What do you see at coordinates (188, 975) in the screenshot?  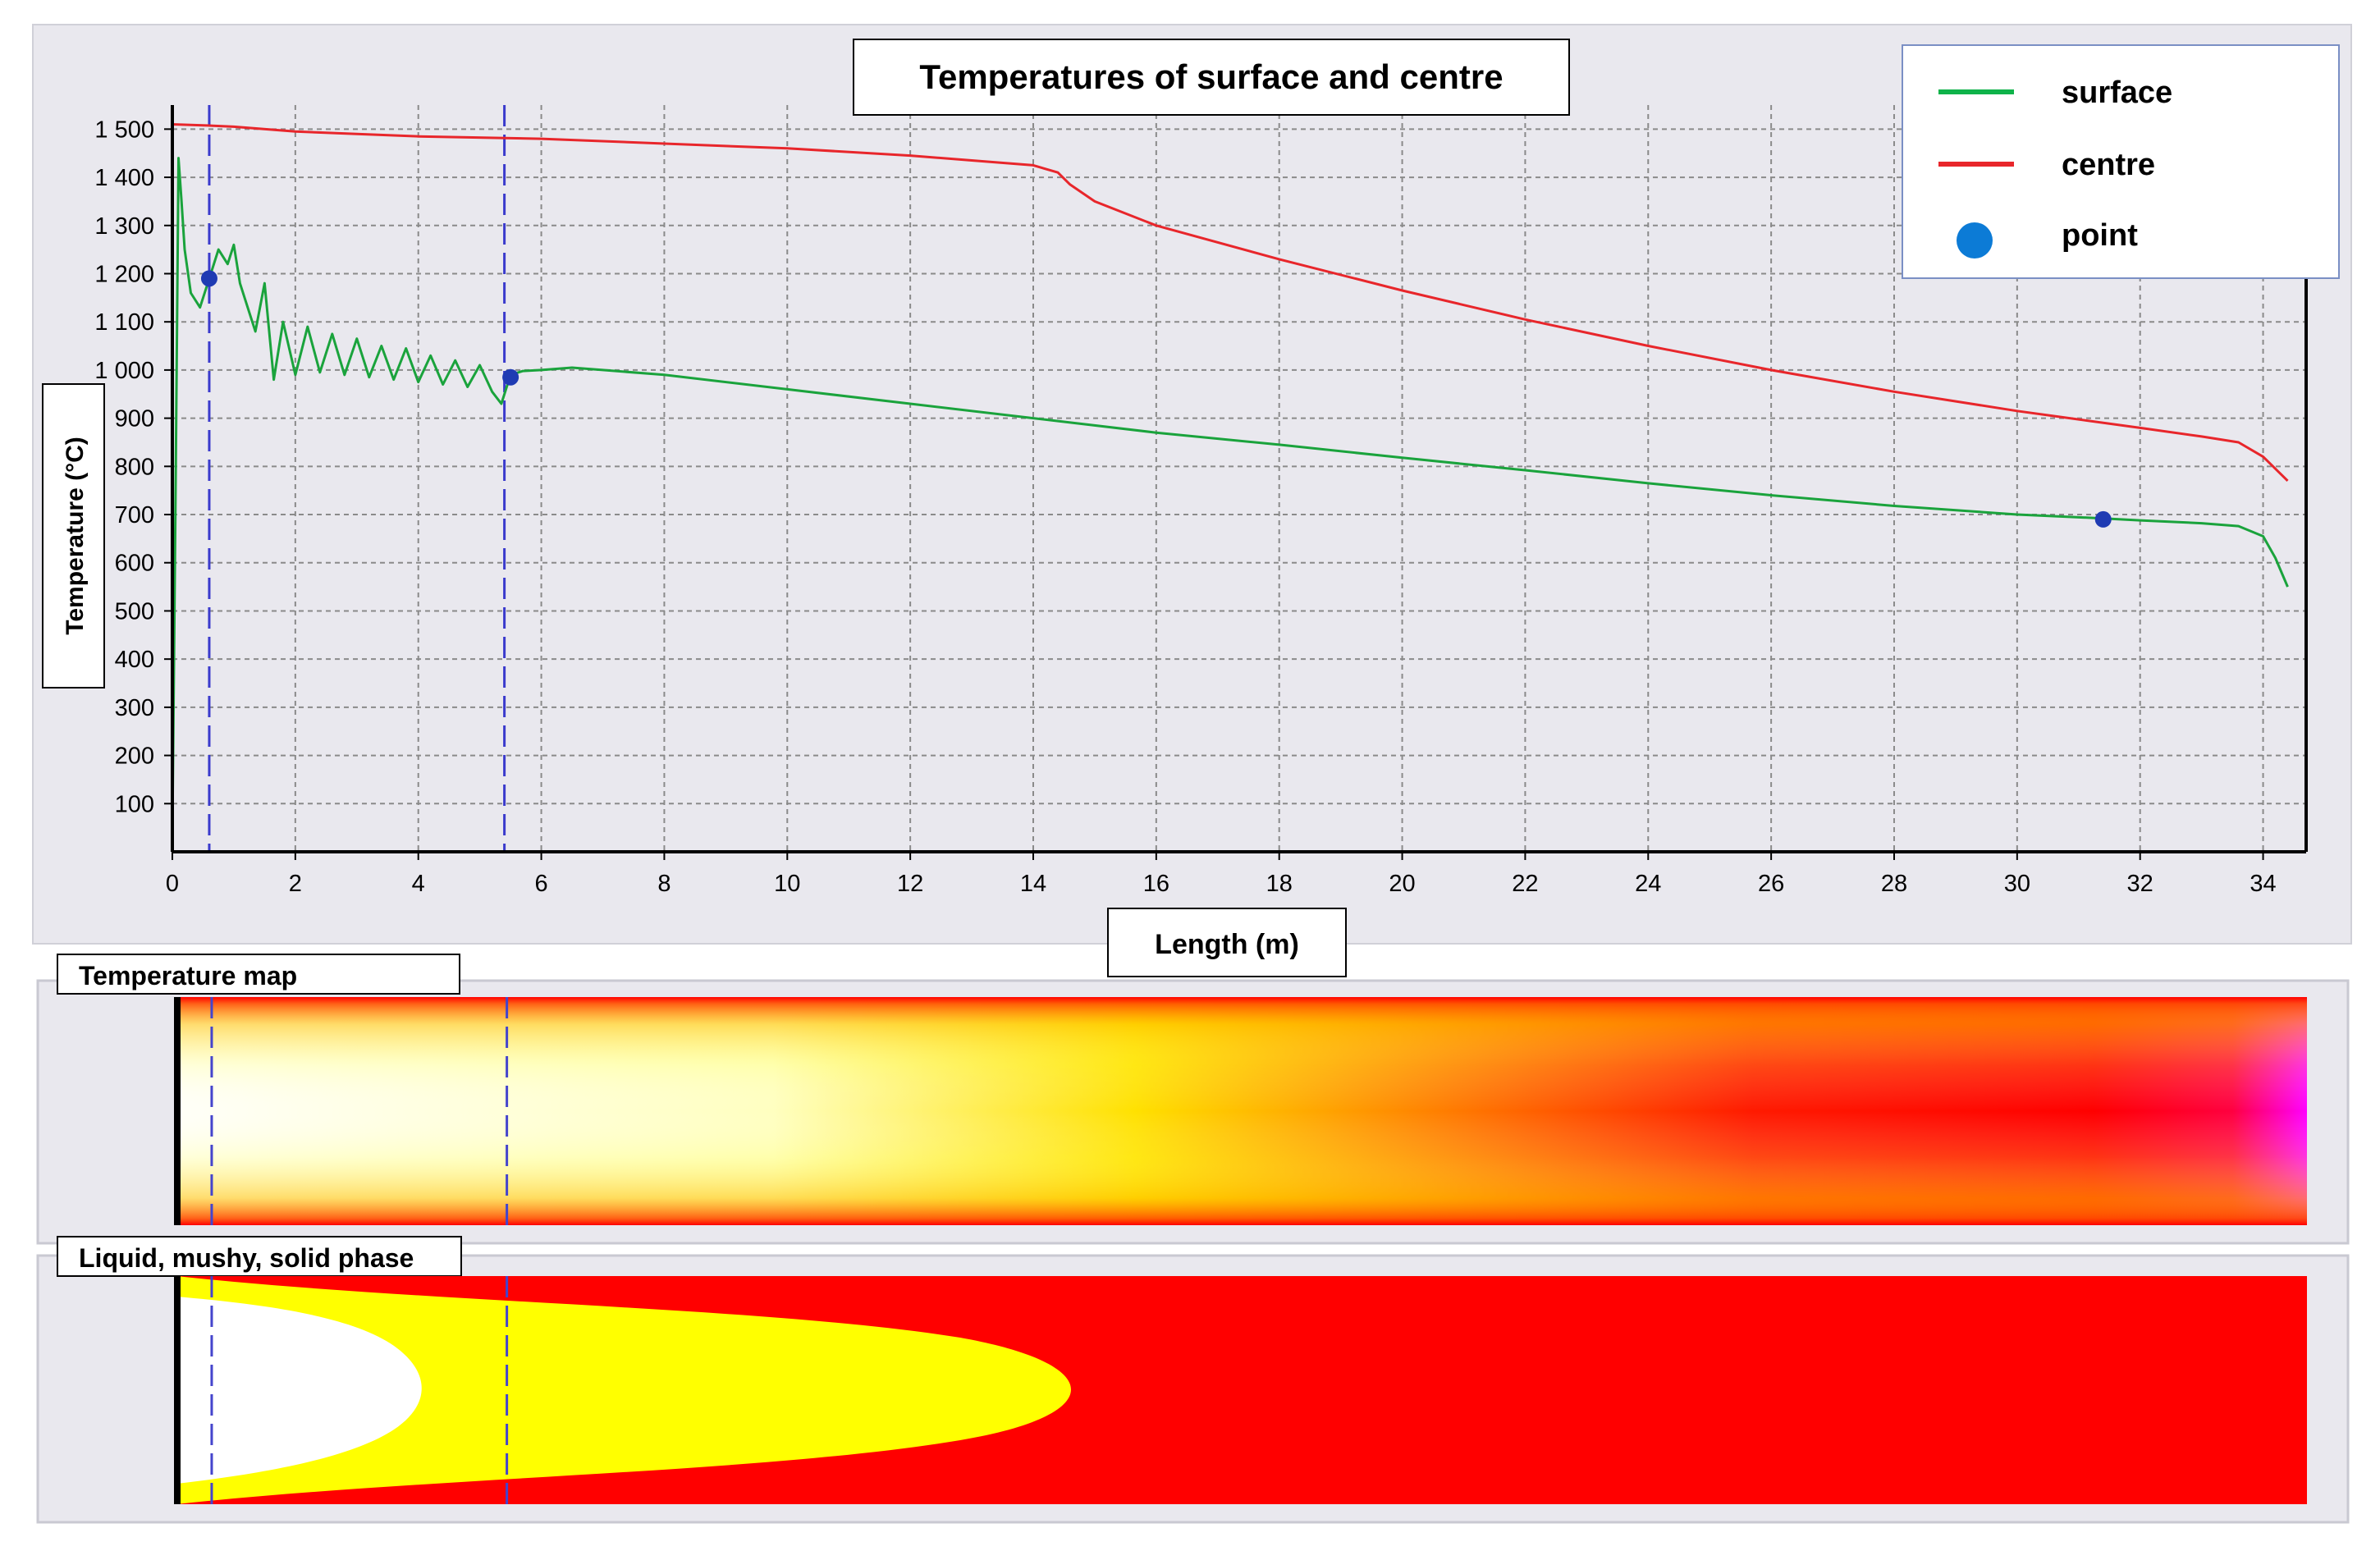 I see `temperature-map-title: Temperature map` at bounding box center [188, 975].